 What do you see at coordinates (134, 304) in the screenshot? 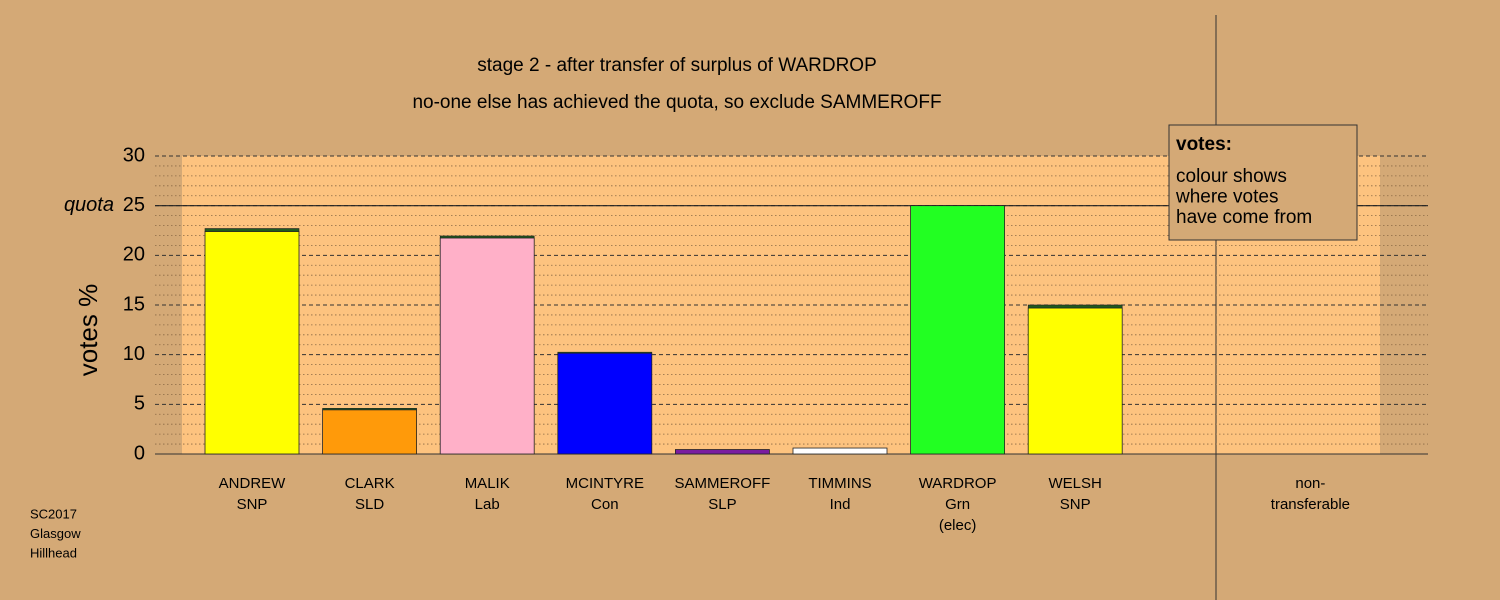
I see `y-tick-label: 15` at bounding box center [134, 304].